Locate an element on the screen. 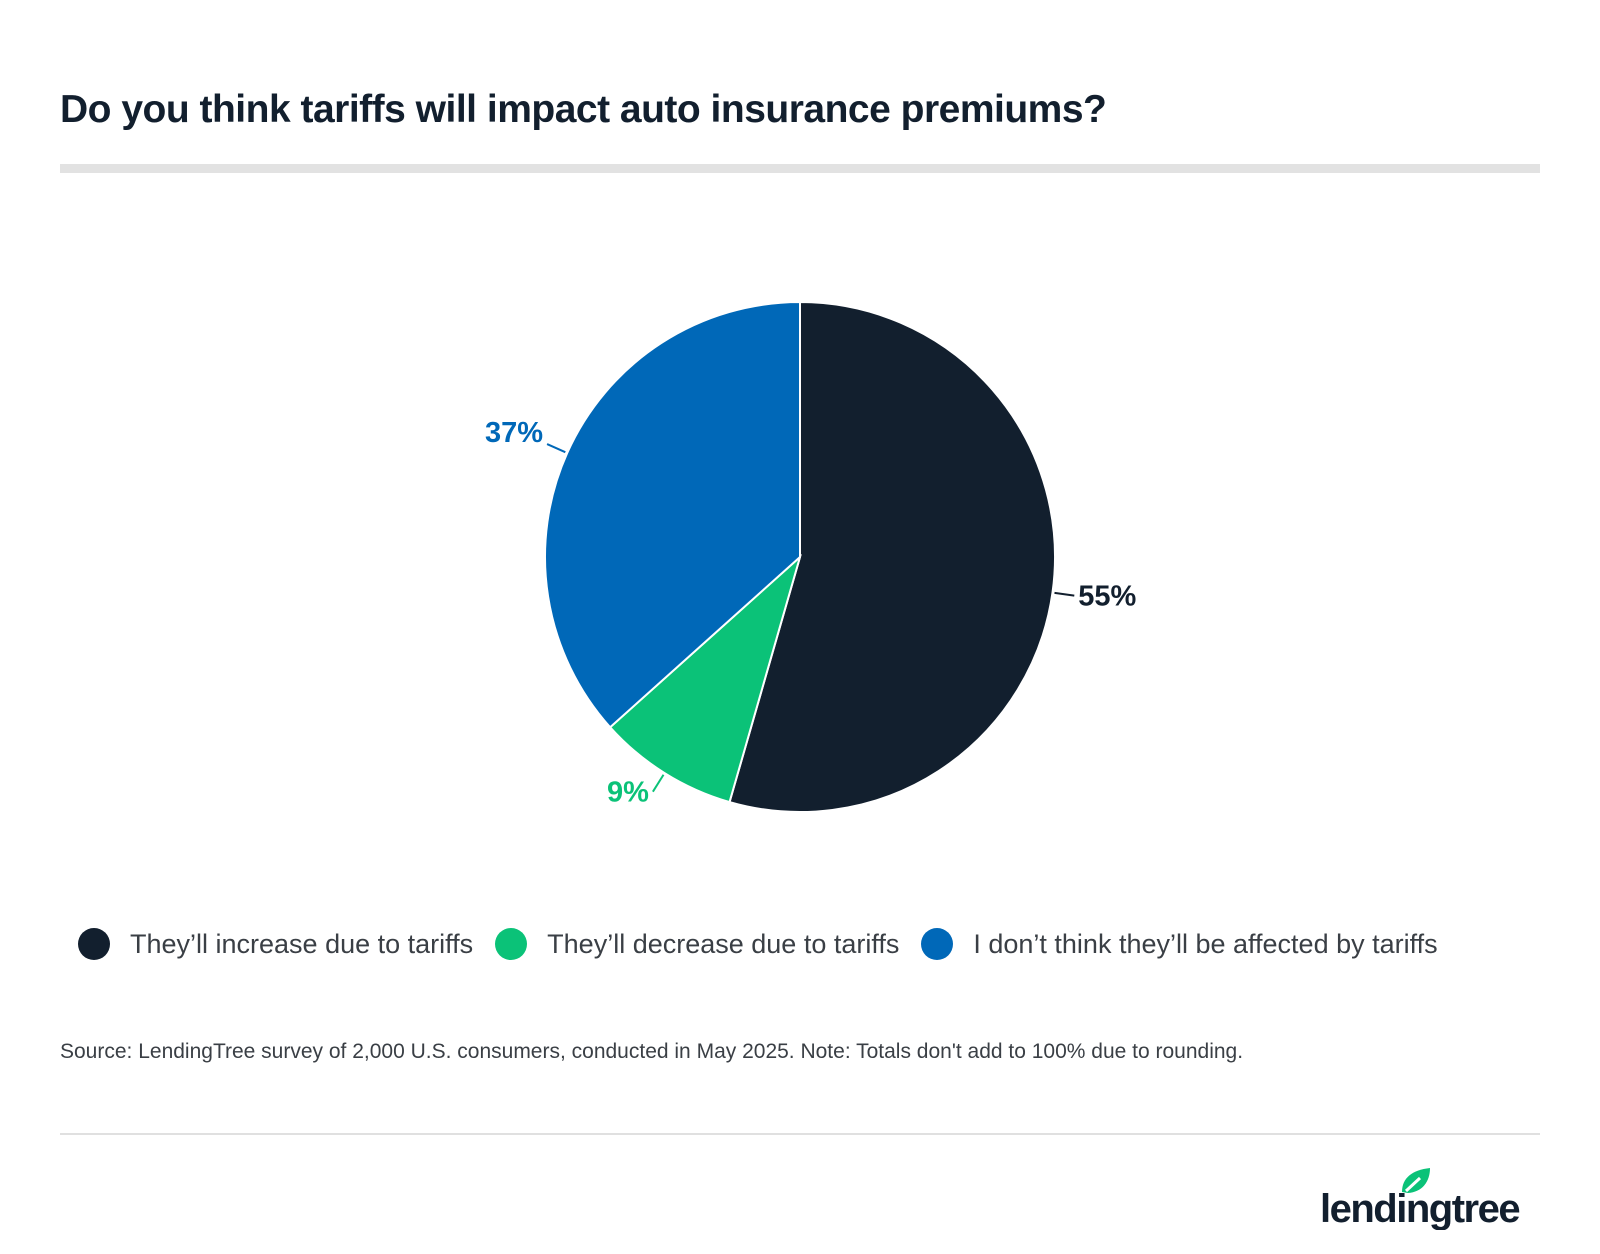  footer-divider is located at coordinates (800, 1134).